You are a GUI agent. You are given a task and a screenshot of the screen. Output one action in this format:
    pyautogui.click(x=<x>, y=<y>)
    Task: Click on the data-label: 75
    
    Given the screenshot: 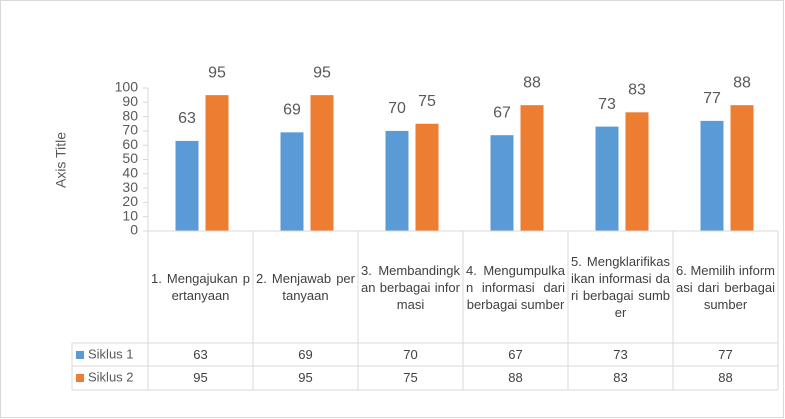 What is the action you would take?
    pyautogui.click(x=427, y=101)
    